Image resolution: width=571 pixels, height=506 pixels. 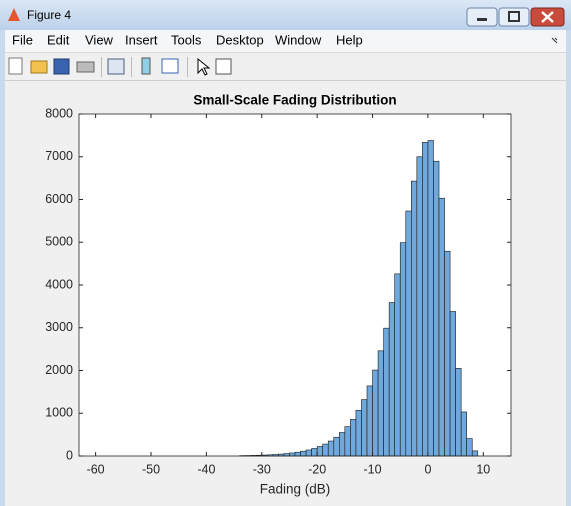 What do you see at coordinates (39, 67) in the screenshot?
I see `open-button` at bounding box center [39, 67].